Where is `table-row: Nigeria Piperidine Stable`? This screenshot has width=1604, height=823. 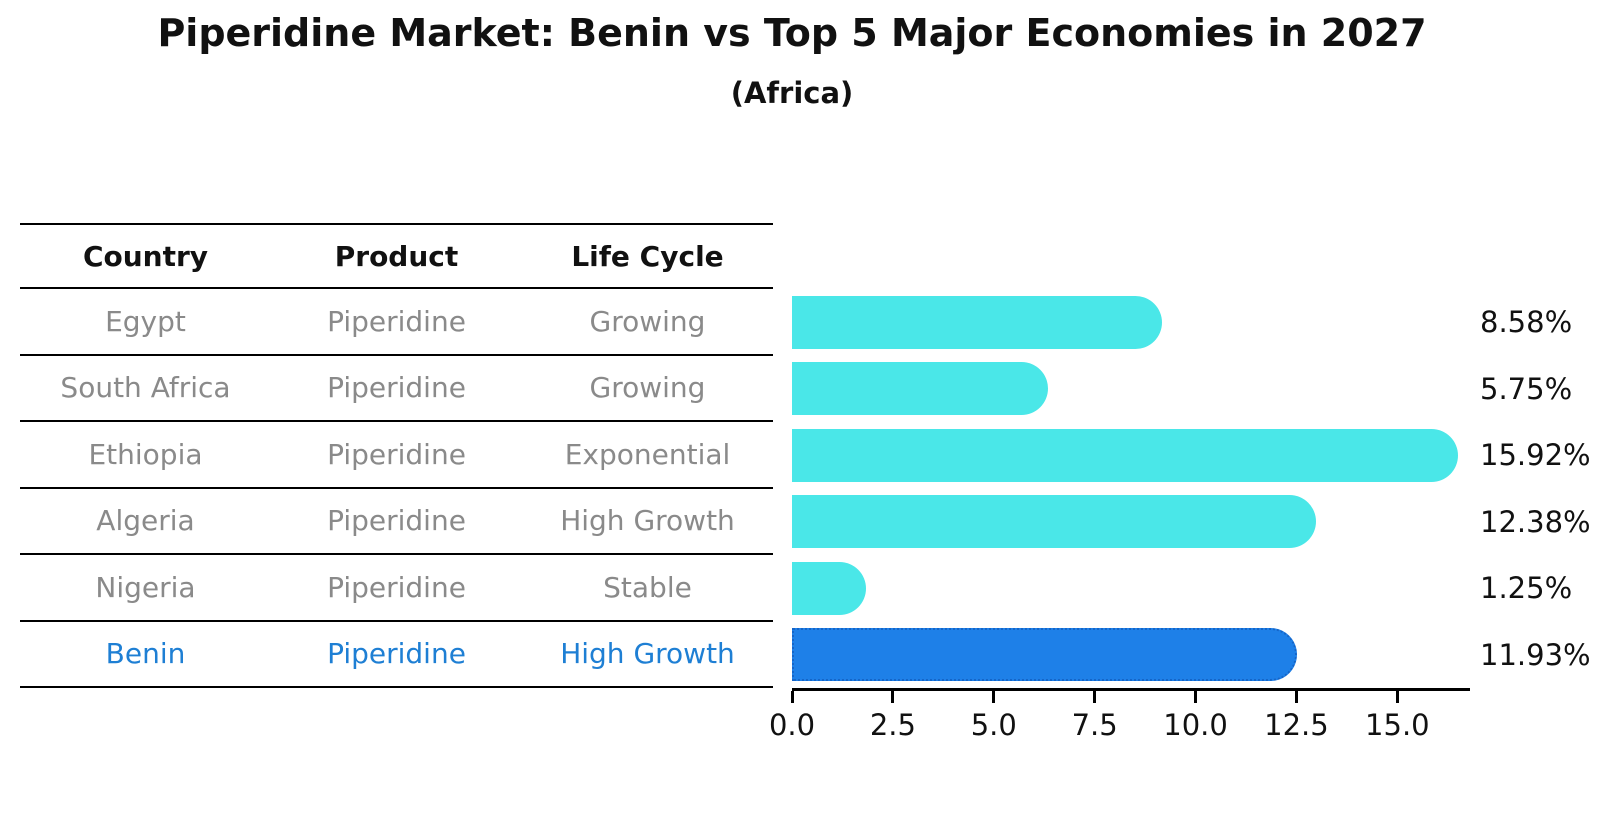
table-row: Nigeria Piperidine Stable is located at coordinates (396, 588).